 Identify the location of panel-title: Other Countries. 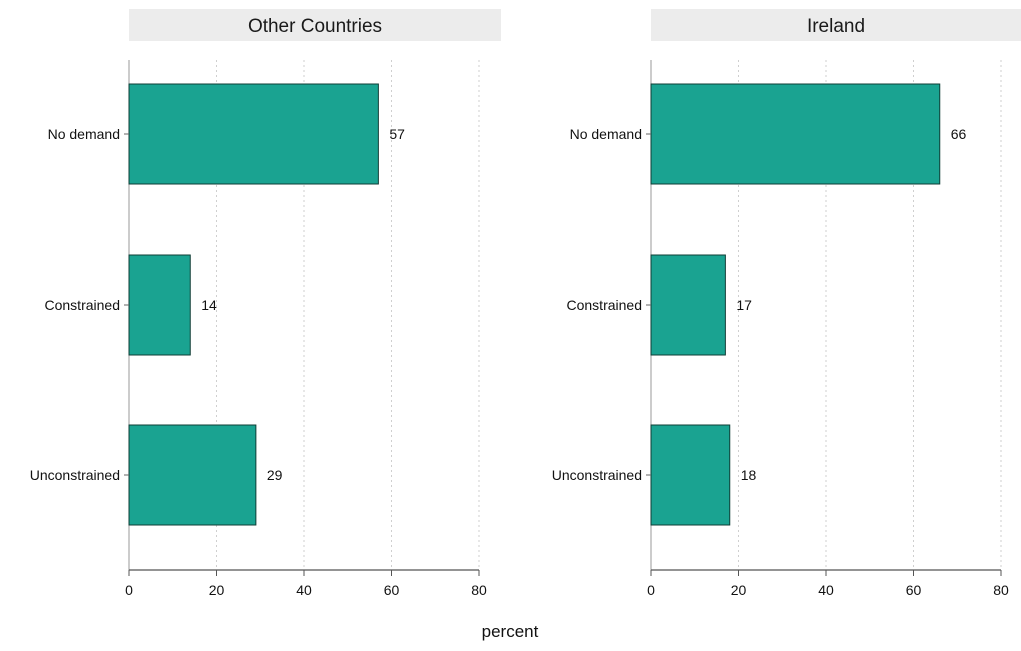
(315, 26).